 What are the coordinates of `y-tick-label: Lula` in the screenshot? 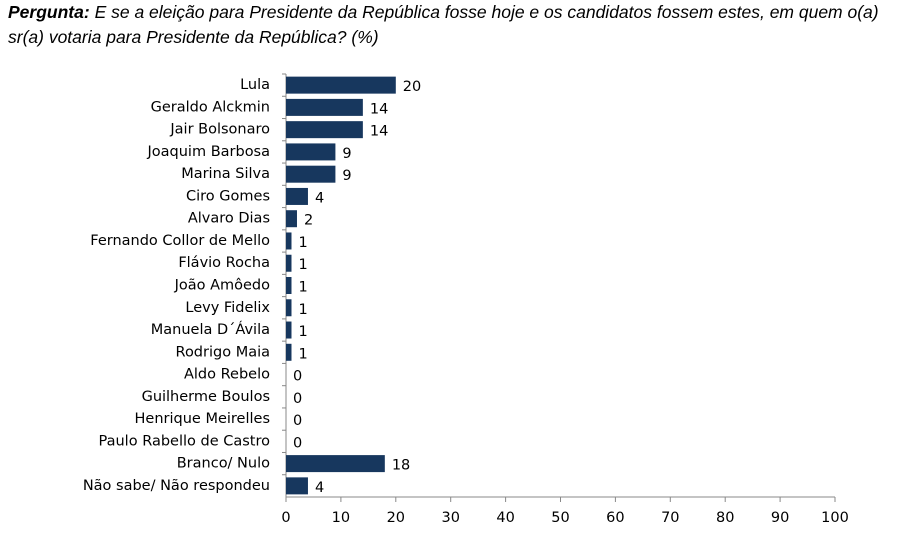 It's located at (255, 85).